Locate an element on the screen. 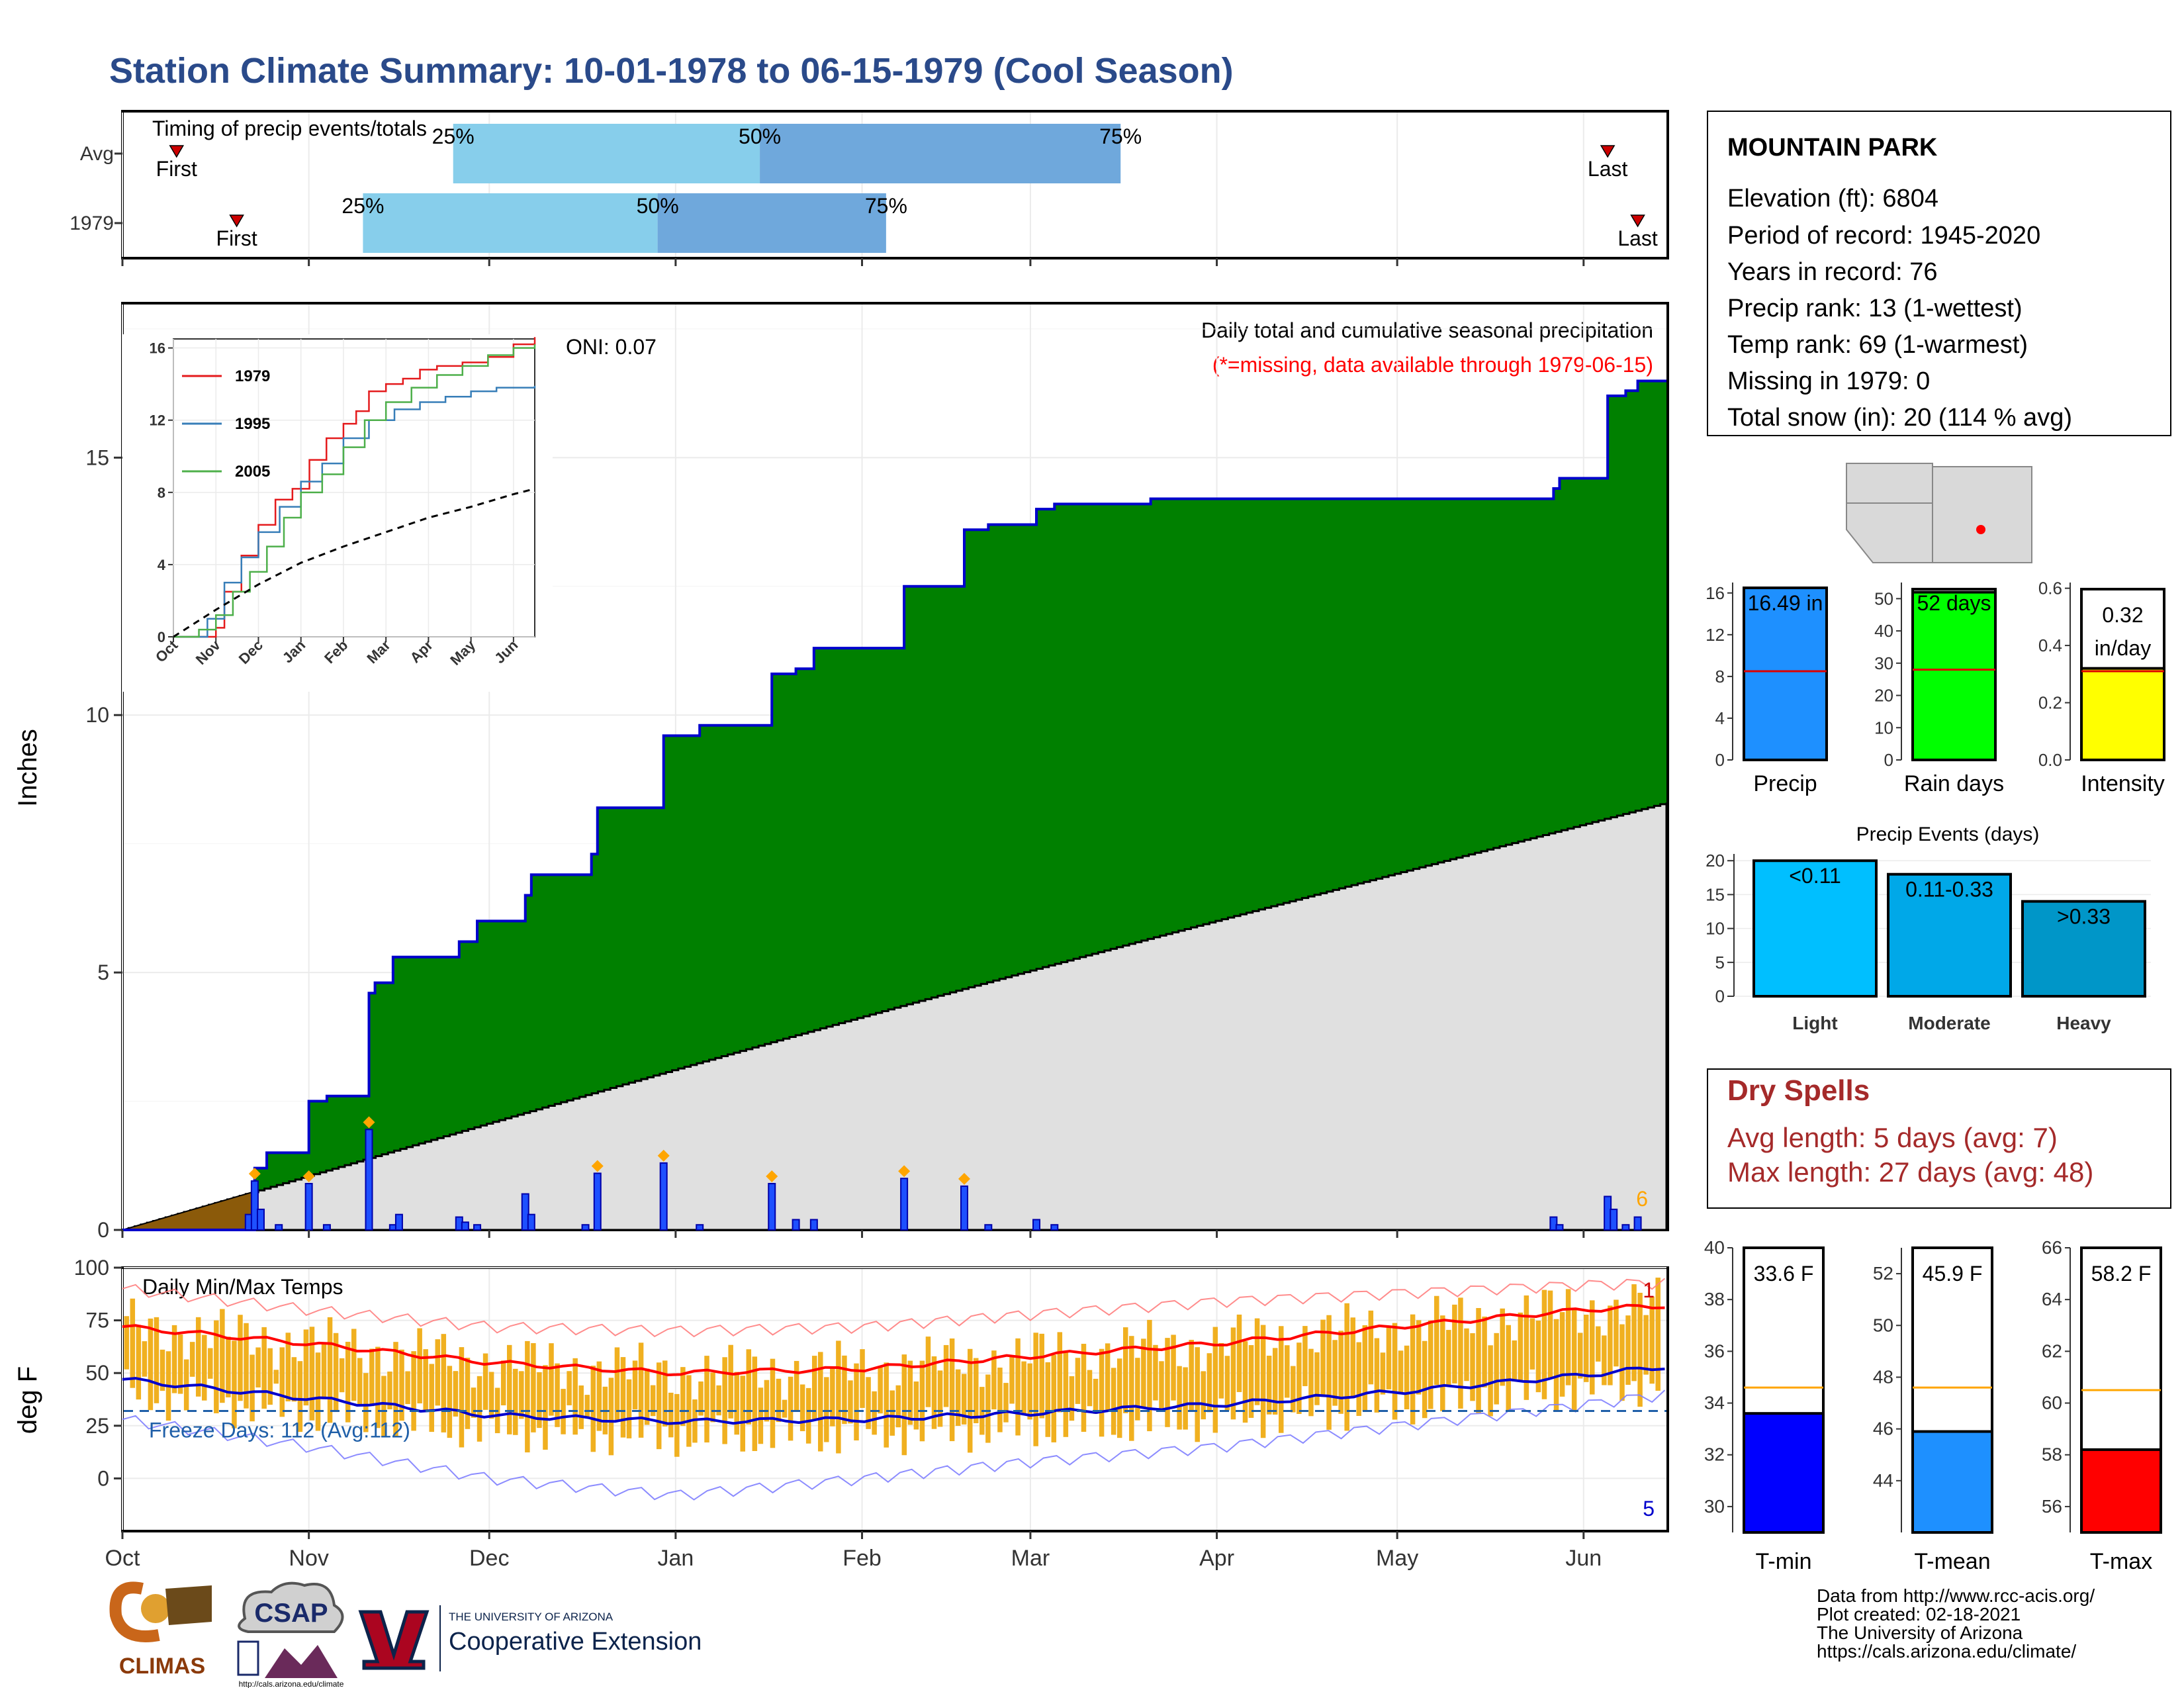 The image size is (2184, 1688). y-tick-label: 5 is located at coordinates (1720, 962).